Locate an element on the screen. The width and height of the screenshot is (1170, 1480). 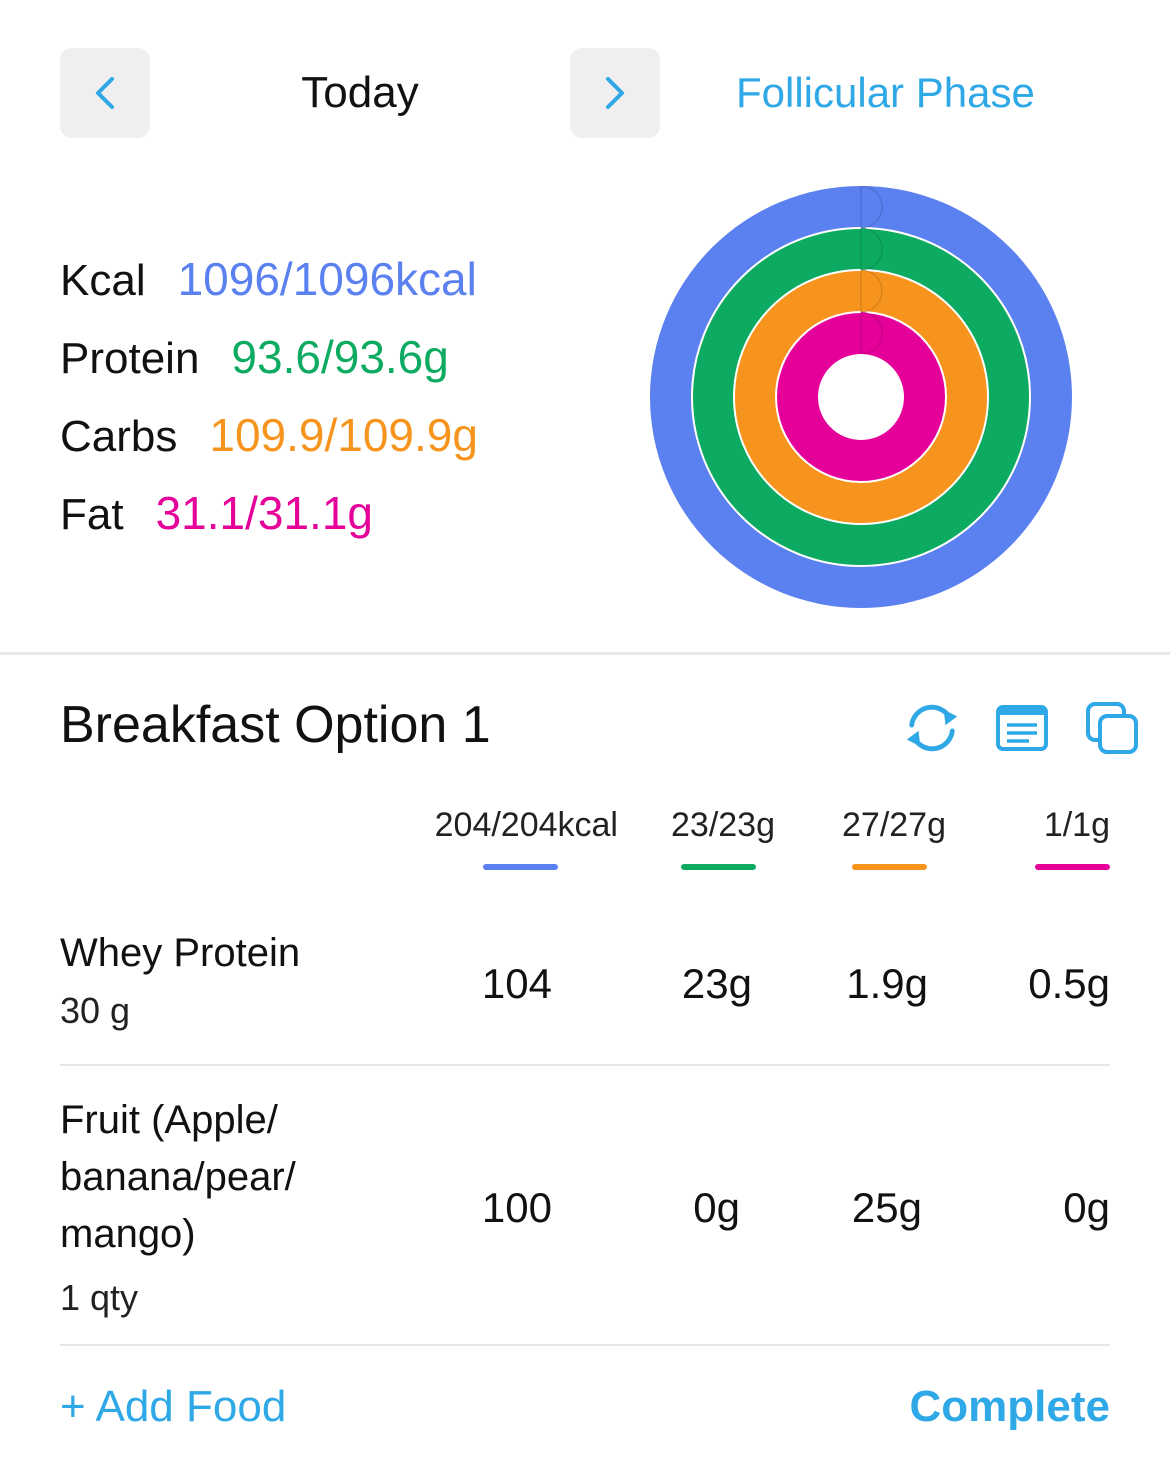
ring-center is located at coordinates (861, 397).